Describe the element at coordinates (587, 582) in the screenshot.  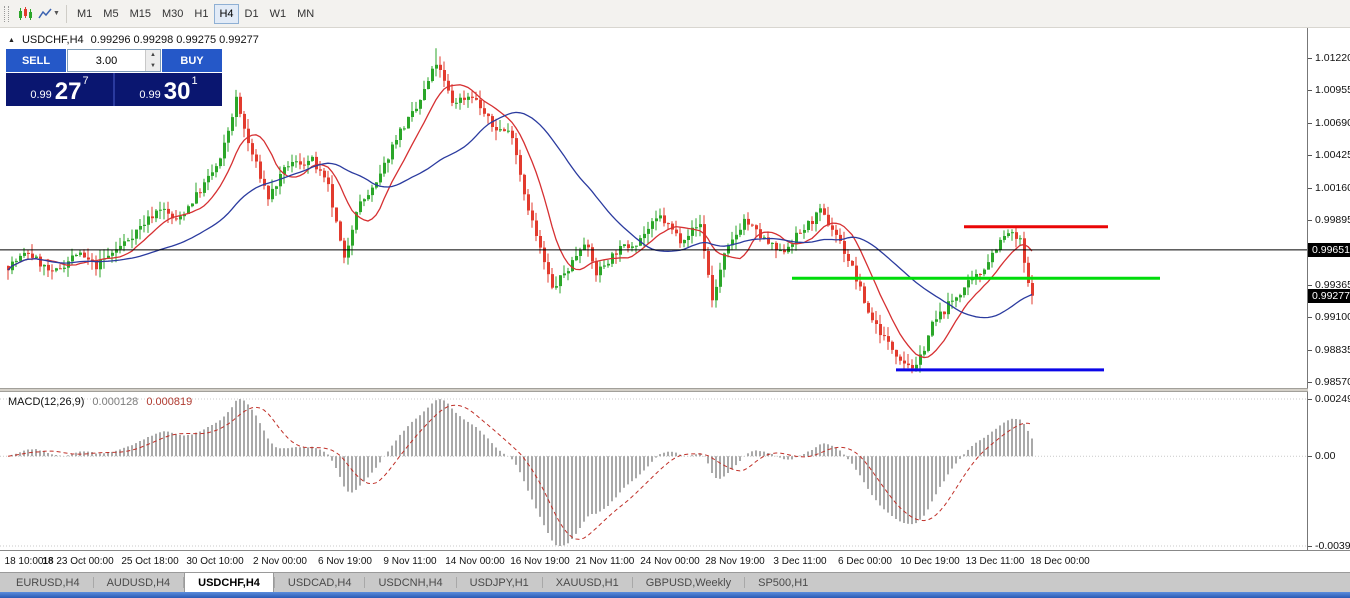
I see `chart-tab-xauusd-h1: XAUUSD,H1` at that location.